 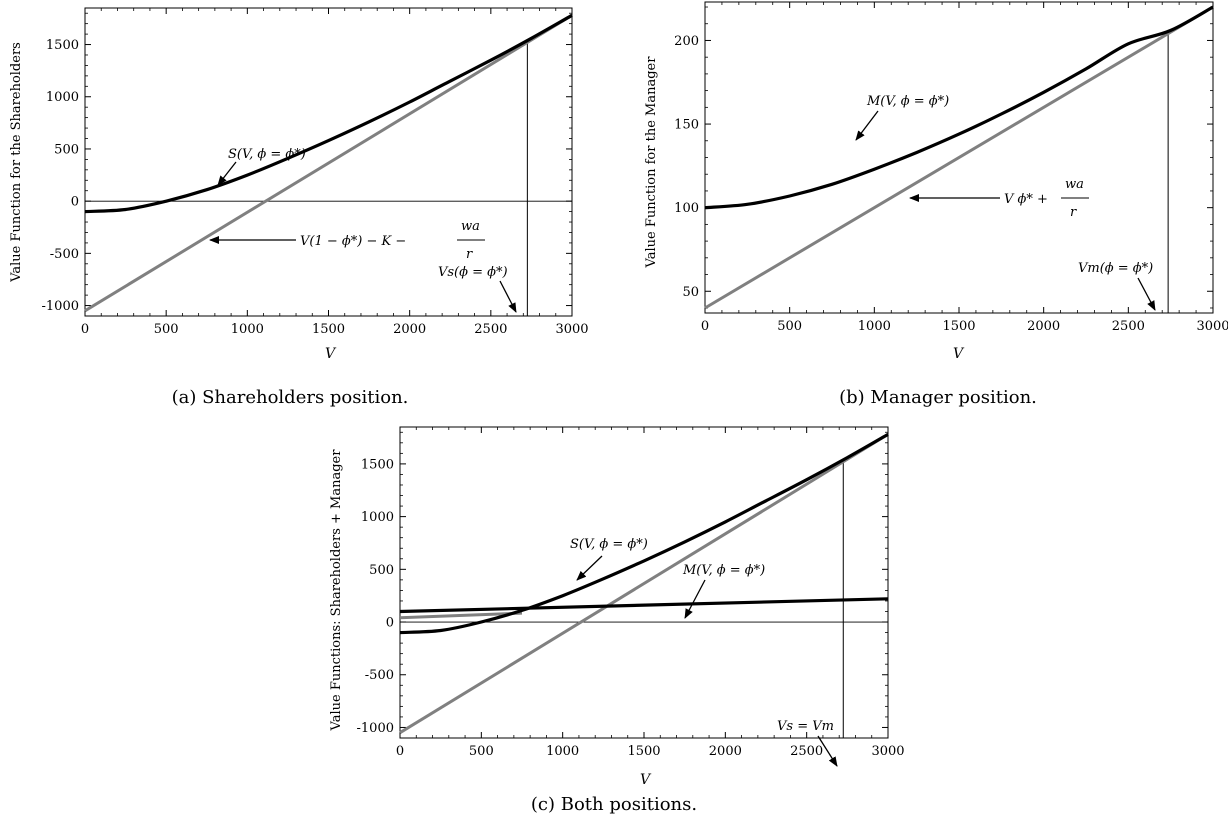 I want to click on y-tick-label: 100, so click(x=686, y=208).